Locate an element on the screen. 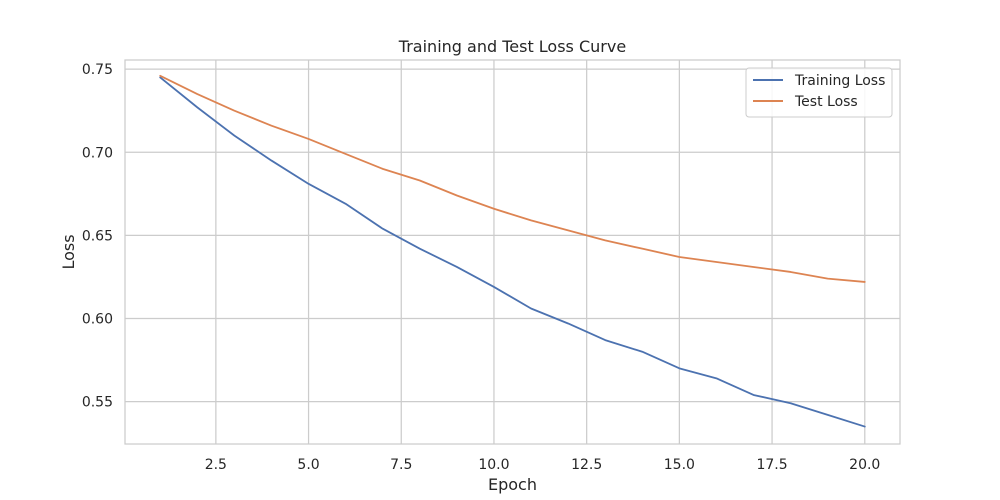 This screenshot has height=500, width=1000. legend: Training Loss Test Loss is located at coordinates (819, 92).